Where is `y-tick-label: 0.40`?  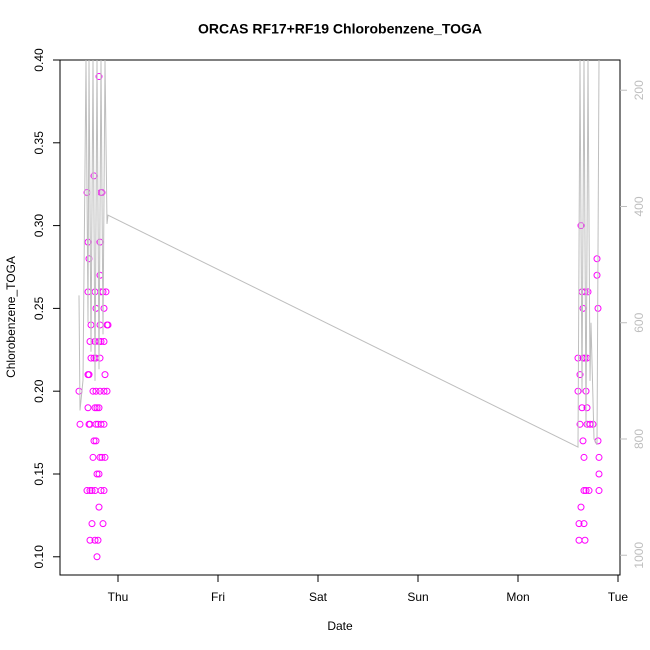 y-tick-label: 0.40 is located at coordinates (39, 60).